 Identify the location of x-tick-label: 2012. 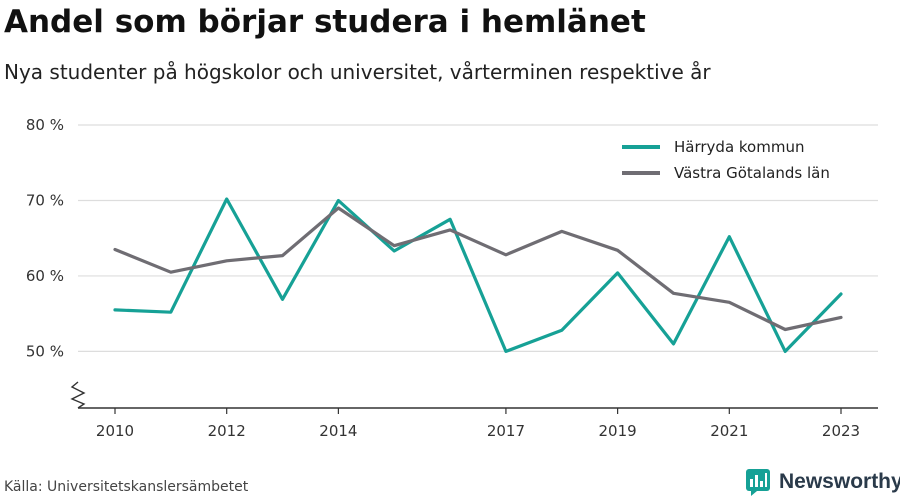
(227, 431).